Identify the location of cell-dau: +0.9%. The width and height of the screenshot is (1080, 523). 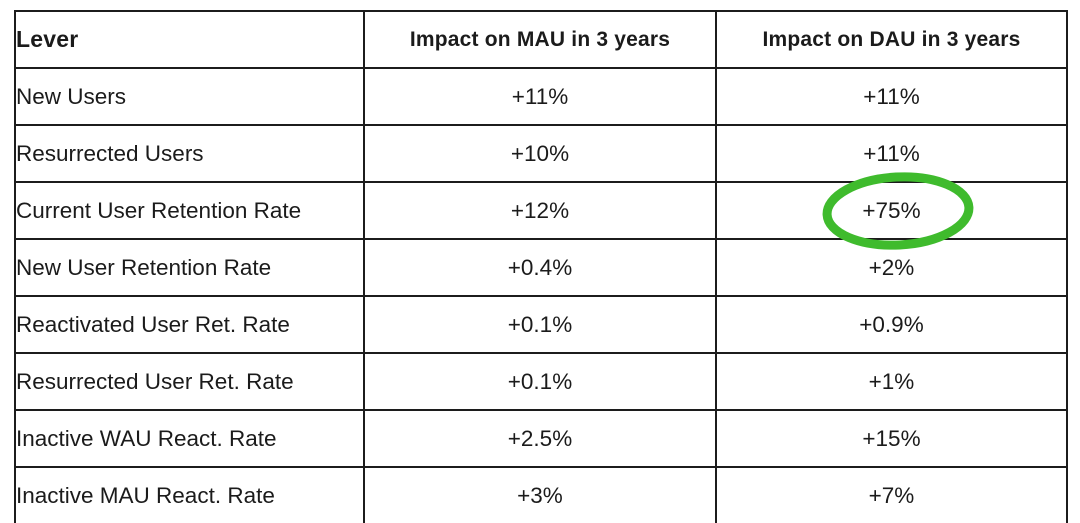
(891, 324).